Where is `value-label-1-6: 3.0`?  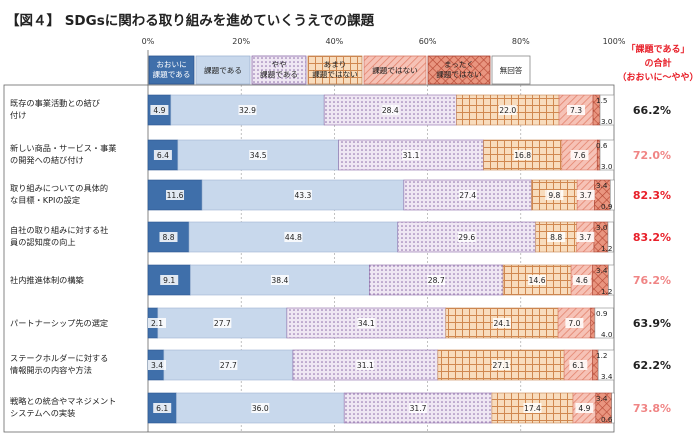
value-label-1-6: 3.0 is located at coordinates (607, 166).